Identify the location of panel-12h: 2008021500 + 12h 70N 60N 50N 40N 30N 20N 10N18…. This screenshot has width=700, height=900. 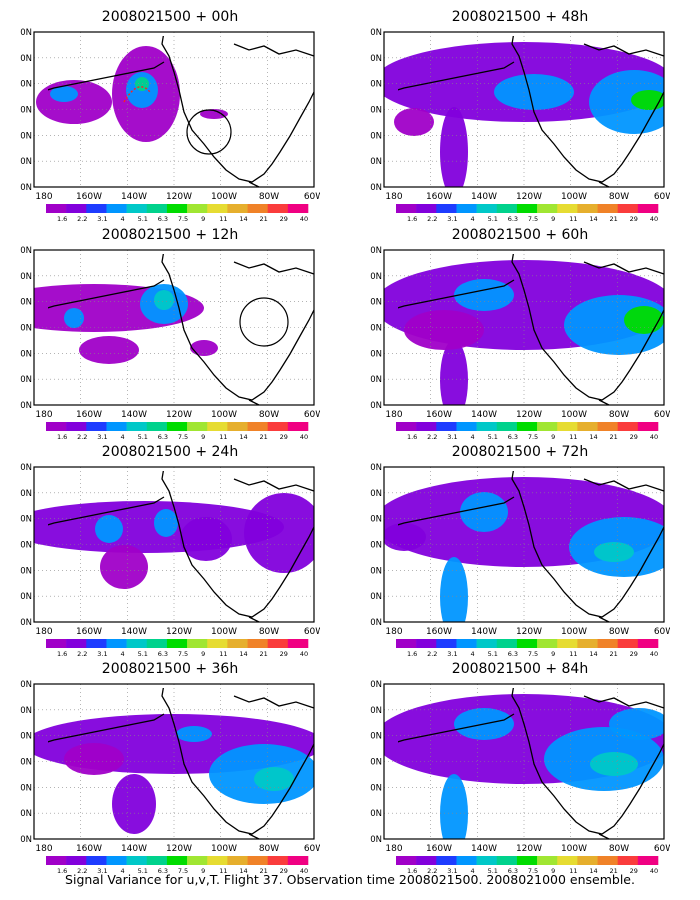
(170, 333).